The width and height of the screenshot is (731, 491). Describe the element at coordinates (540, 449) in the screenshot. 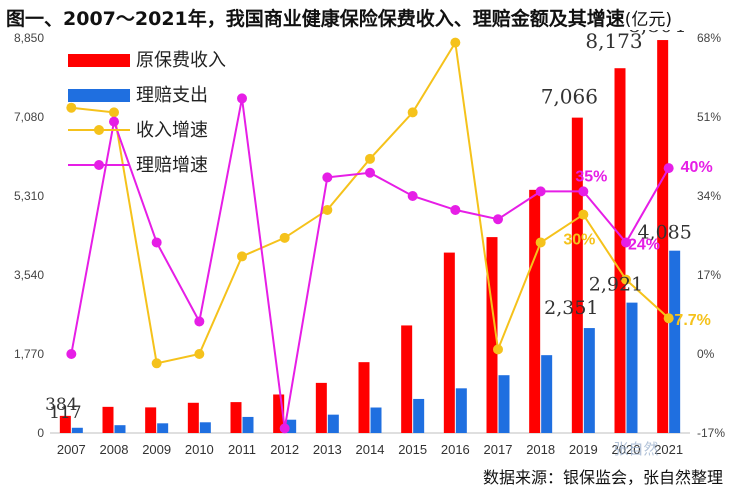

I see `x-tick-label: 2018` at that location.